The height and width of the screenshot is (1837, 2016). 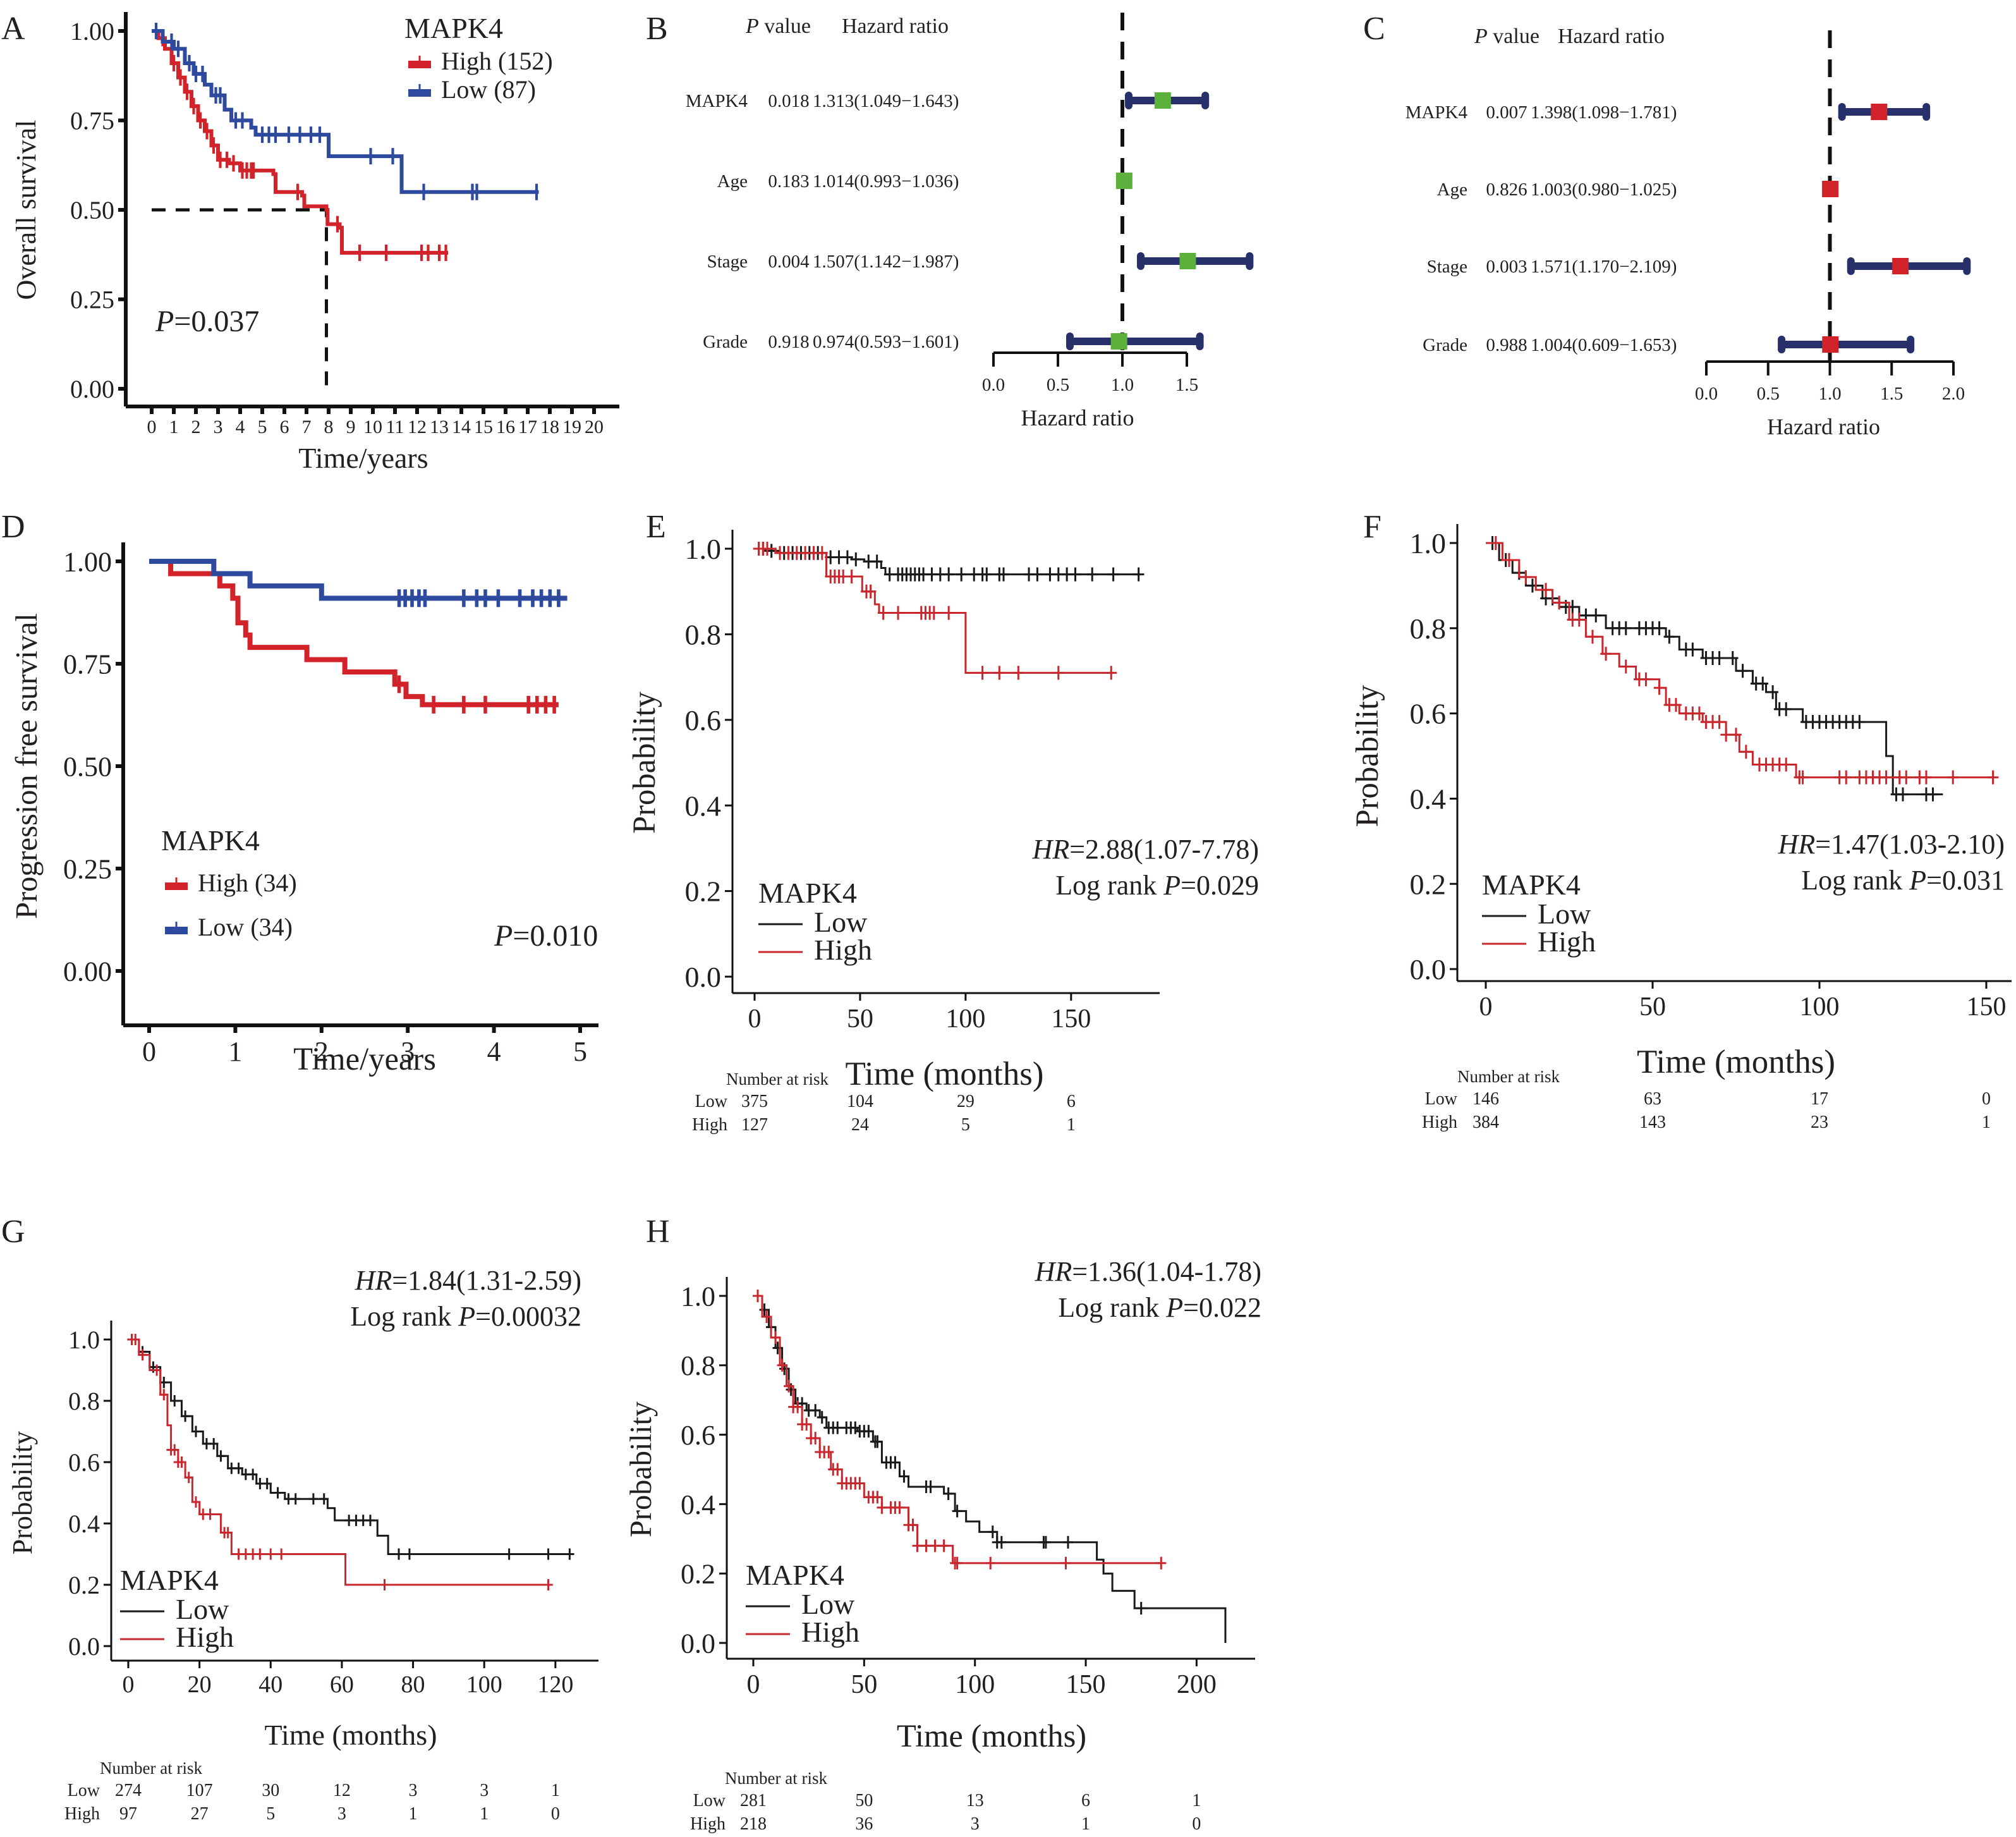 I want to click on text-span: =0.022, so click(x=1222, y=1307).